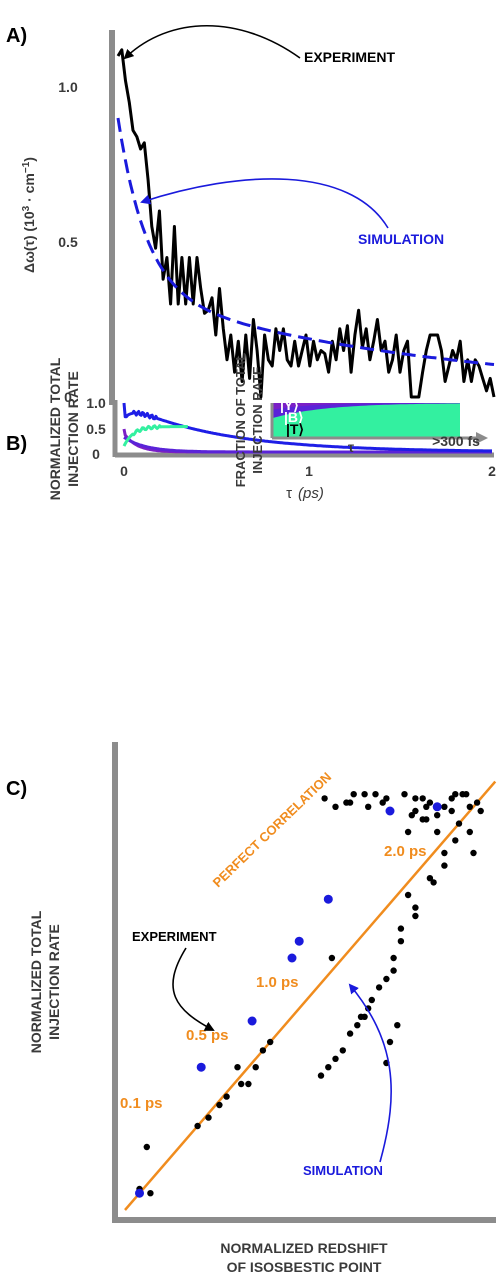  Describe the element at coordinates (68, 87) in the screenshot. I see `panel-a-ytick-1.0: 1.0` at that location.